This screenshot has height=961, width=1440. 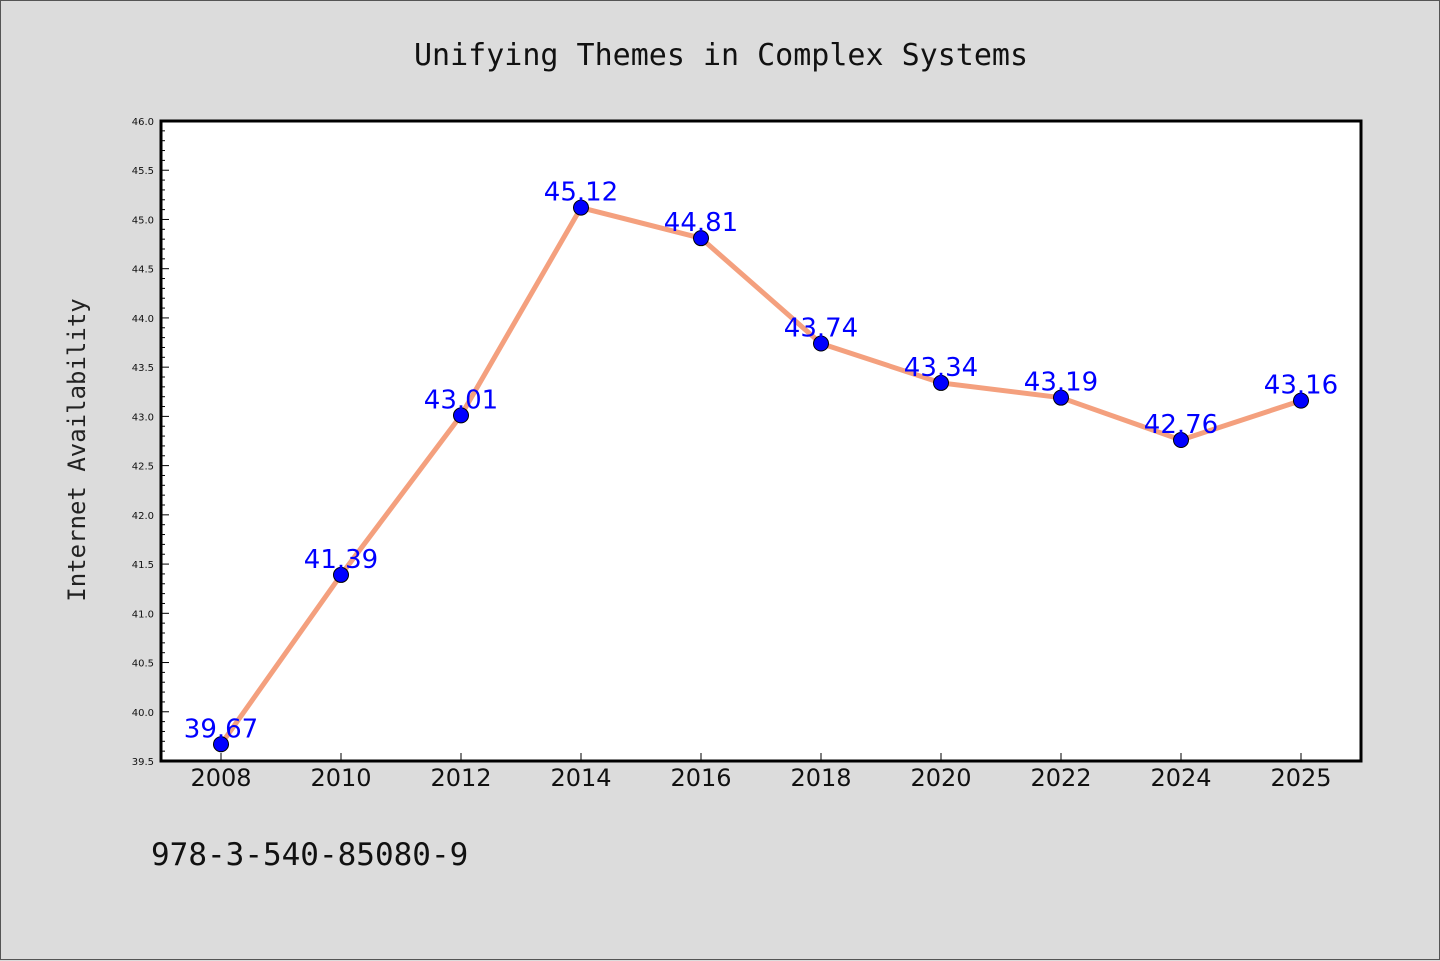 What do you see at coordinates (309, 855) in the screenshot?
I see `footer-isbn-text: 978-3-540-85080-9` at bounding box center [309, 855].